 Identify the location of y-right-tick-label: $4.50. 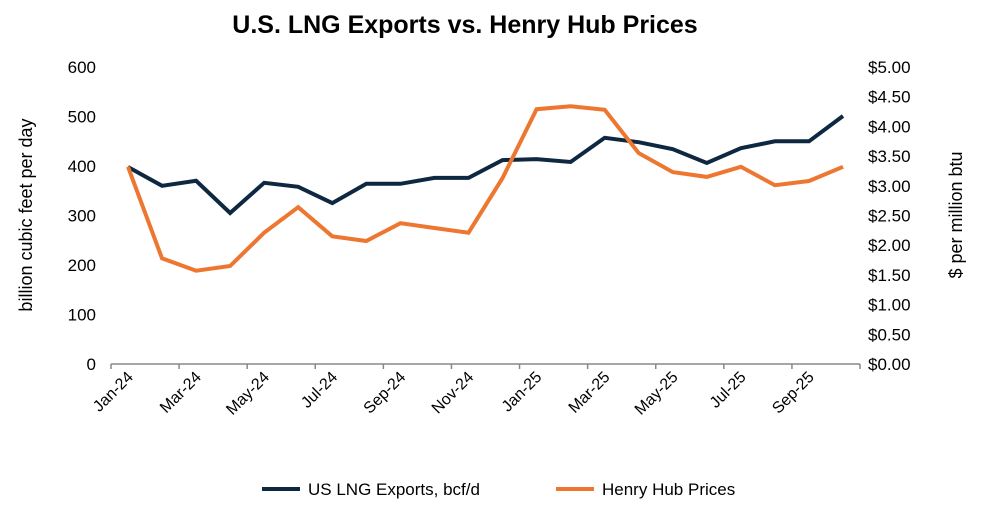
(889, 97).